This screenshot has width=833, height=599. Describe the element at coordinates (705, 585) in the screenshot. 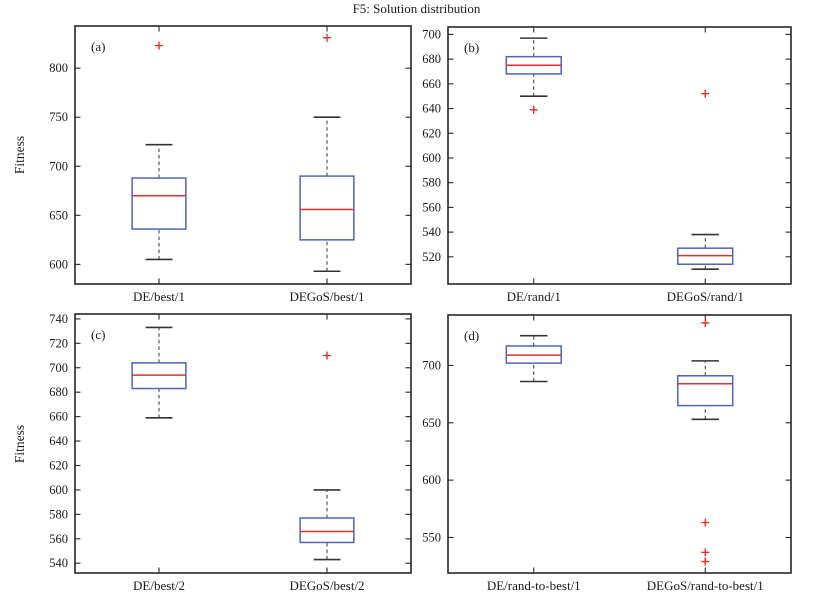

I see `x-category-label: DEGoS/rand-to-best/1` at that location.